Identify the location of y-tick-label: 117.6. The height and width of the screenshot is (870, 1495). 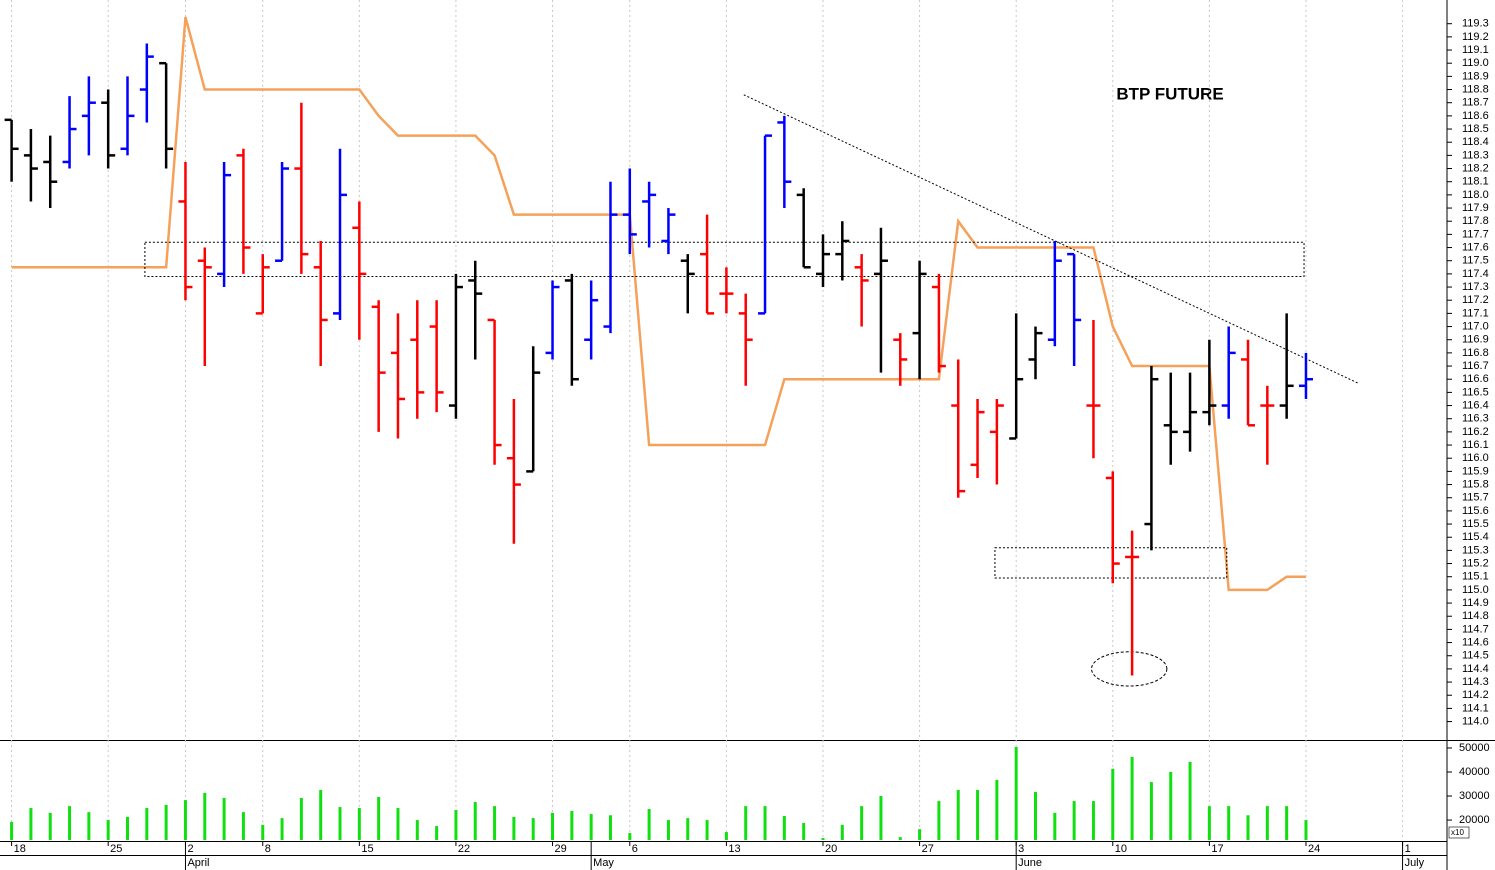
(1475, 247).